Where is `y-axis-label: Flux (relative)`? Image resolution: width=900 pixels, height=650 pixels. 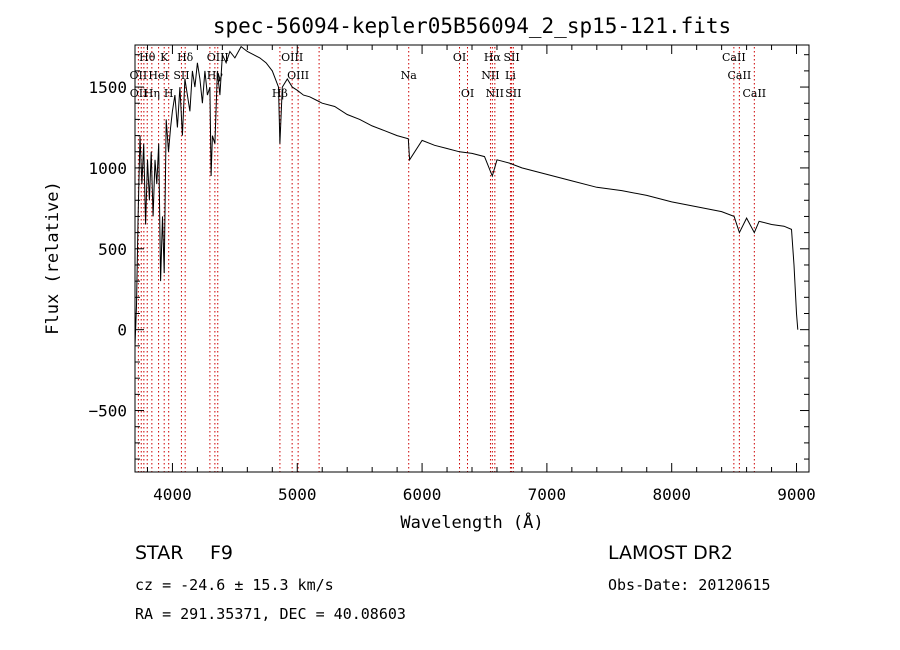 y-axis-label: Flux (relative) is located at coordinates (53, 258).